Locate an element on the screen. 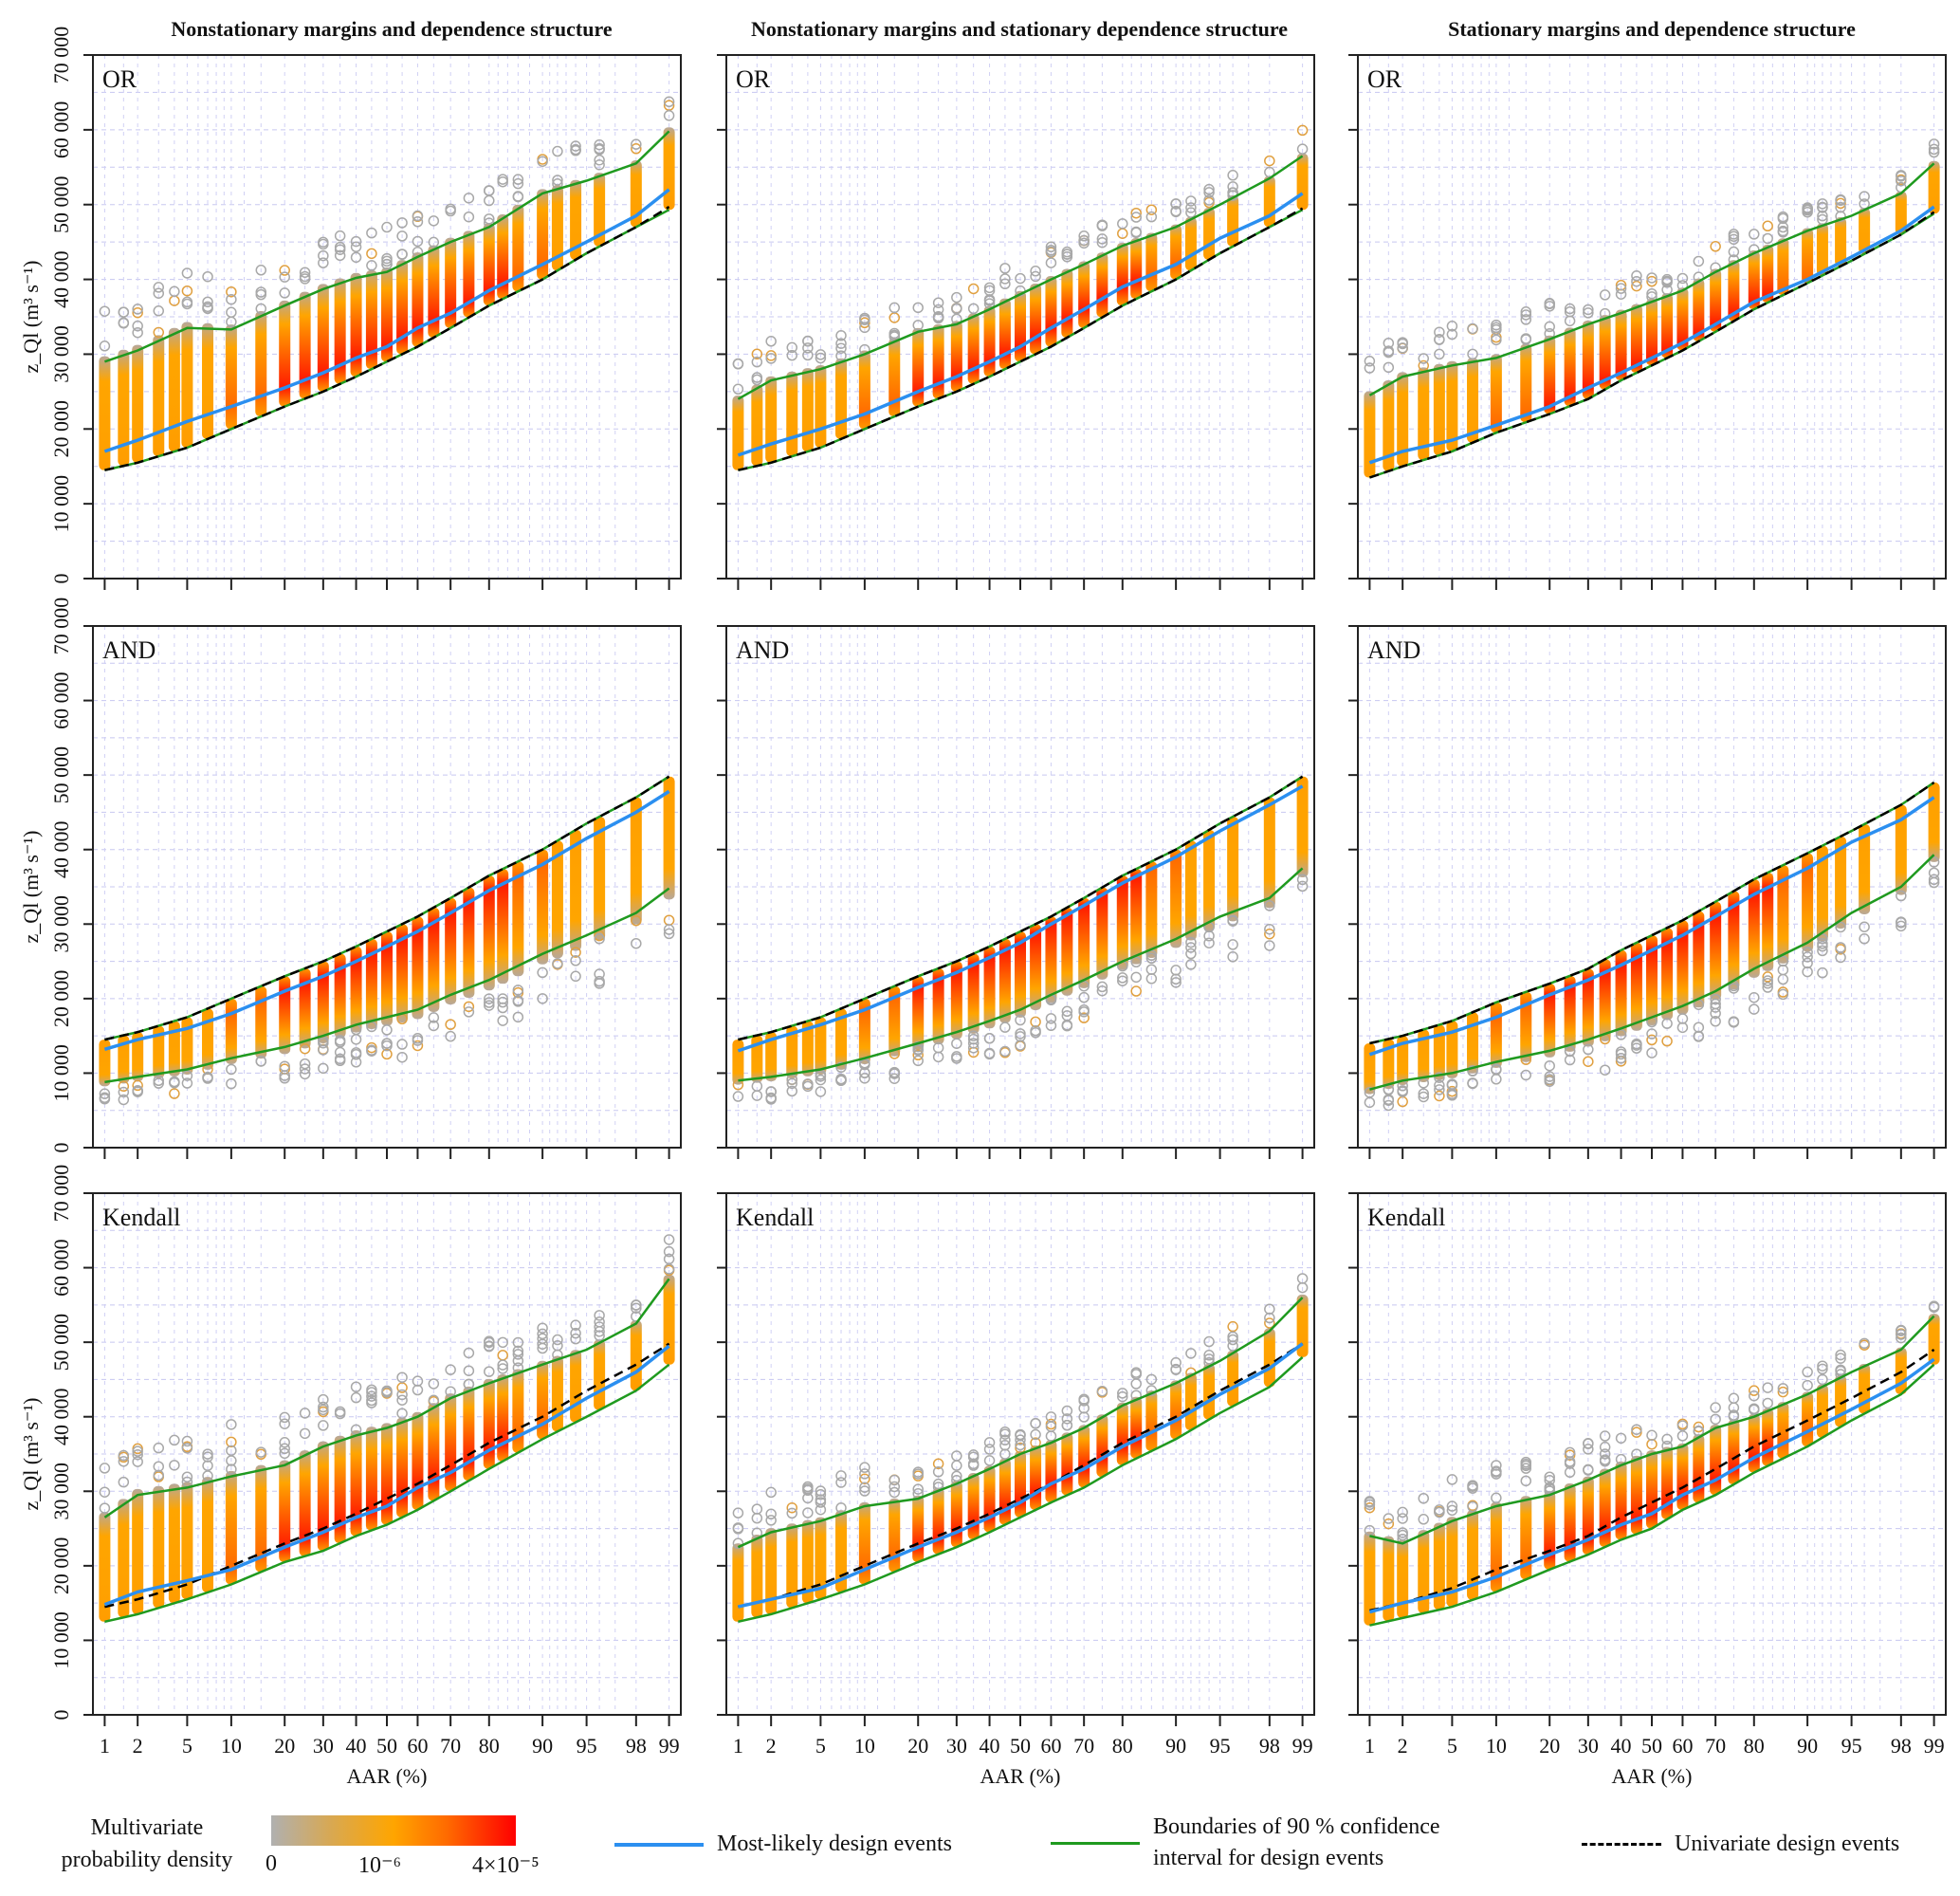  x-tick-label: 40 is located at coordinates (356, 1746).